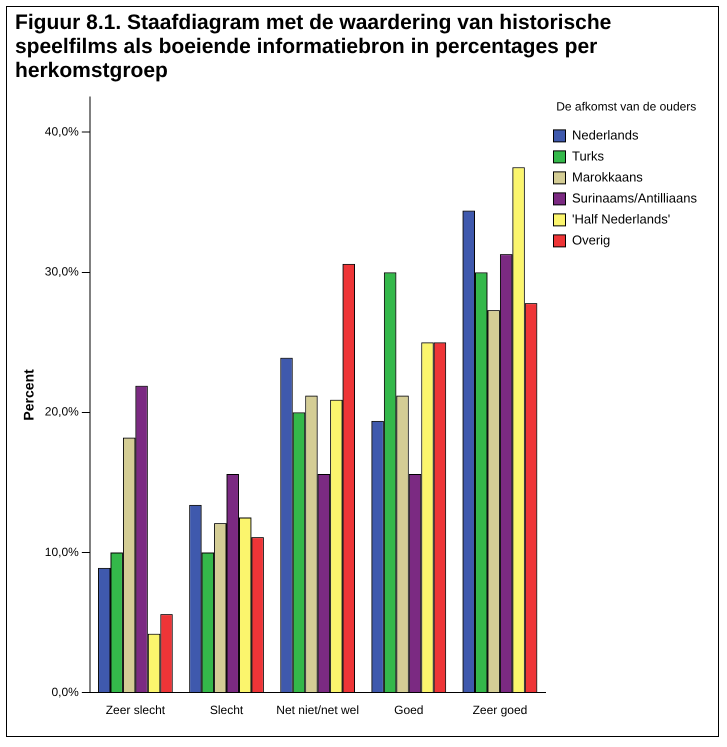 The height and width of the screenshot is (747, 727). What do you see at coordinates (62, 551) in the screenshot?
I see `y-tick-label: 10,0%` at bounding box center [62, 551].